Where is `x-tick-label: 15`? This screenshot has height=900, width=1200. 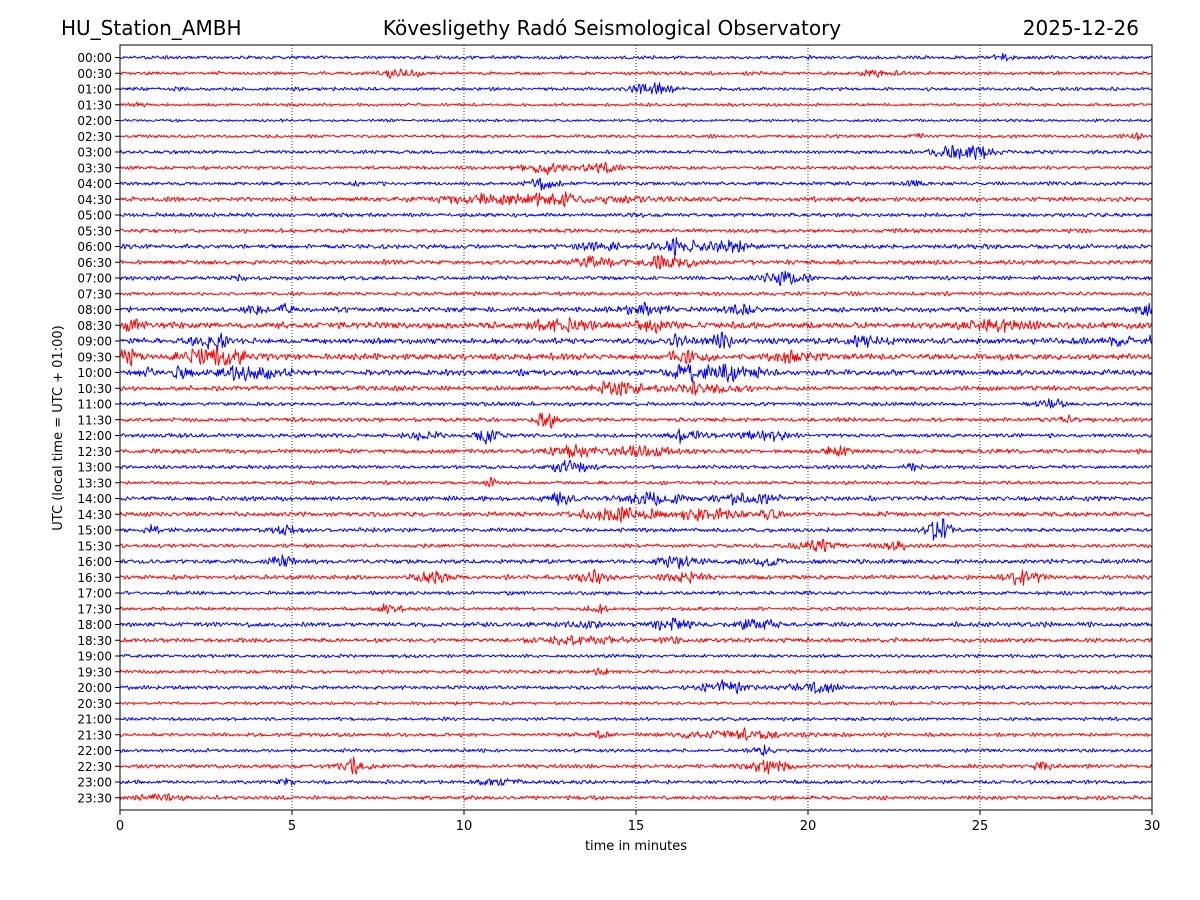
x-tick-label: 15 is located at coordinates (636, 826).